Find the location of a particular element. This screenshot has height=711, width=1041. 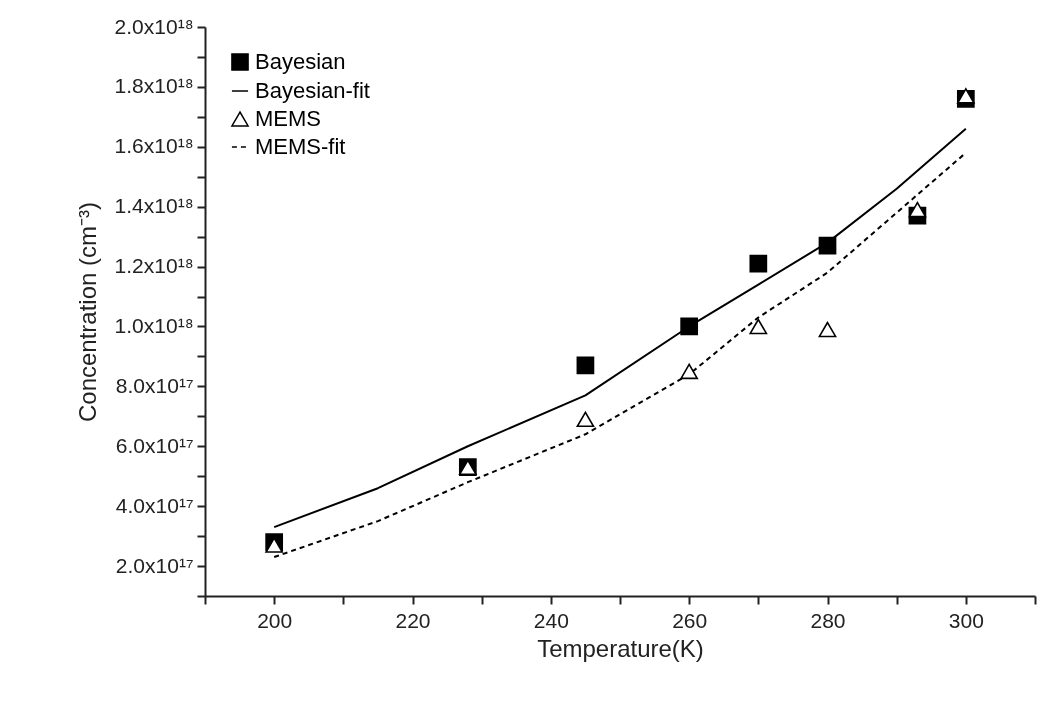

y-tick-label: 1.6x10¹⁸ is located at coordinates (154, 146).